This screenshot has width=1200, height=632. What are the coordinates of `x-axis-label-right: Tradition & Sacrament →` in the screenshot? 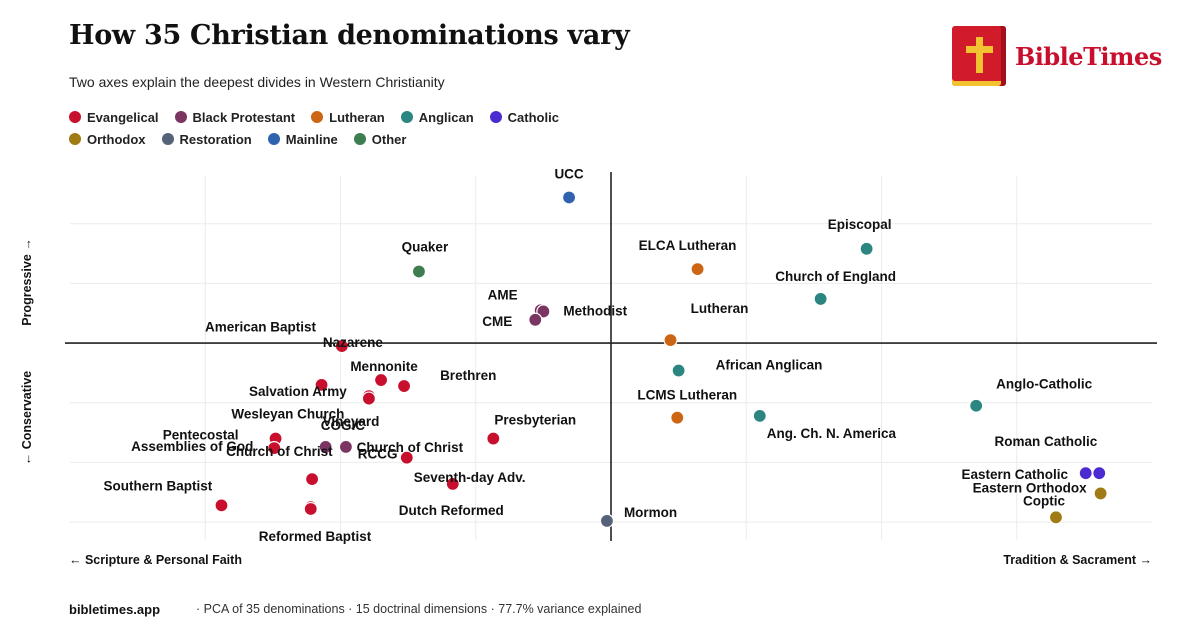 It's located at (1077, 560).